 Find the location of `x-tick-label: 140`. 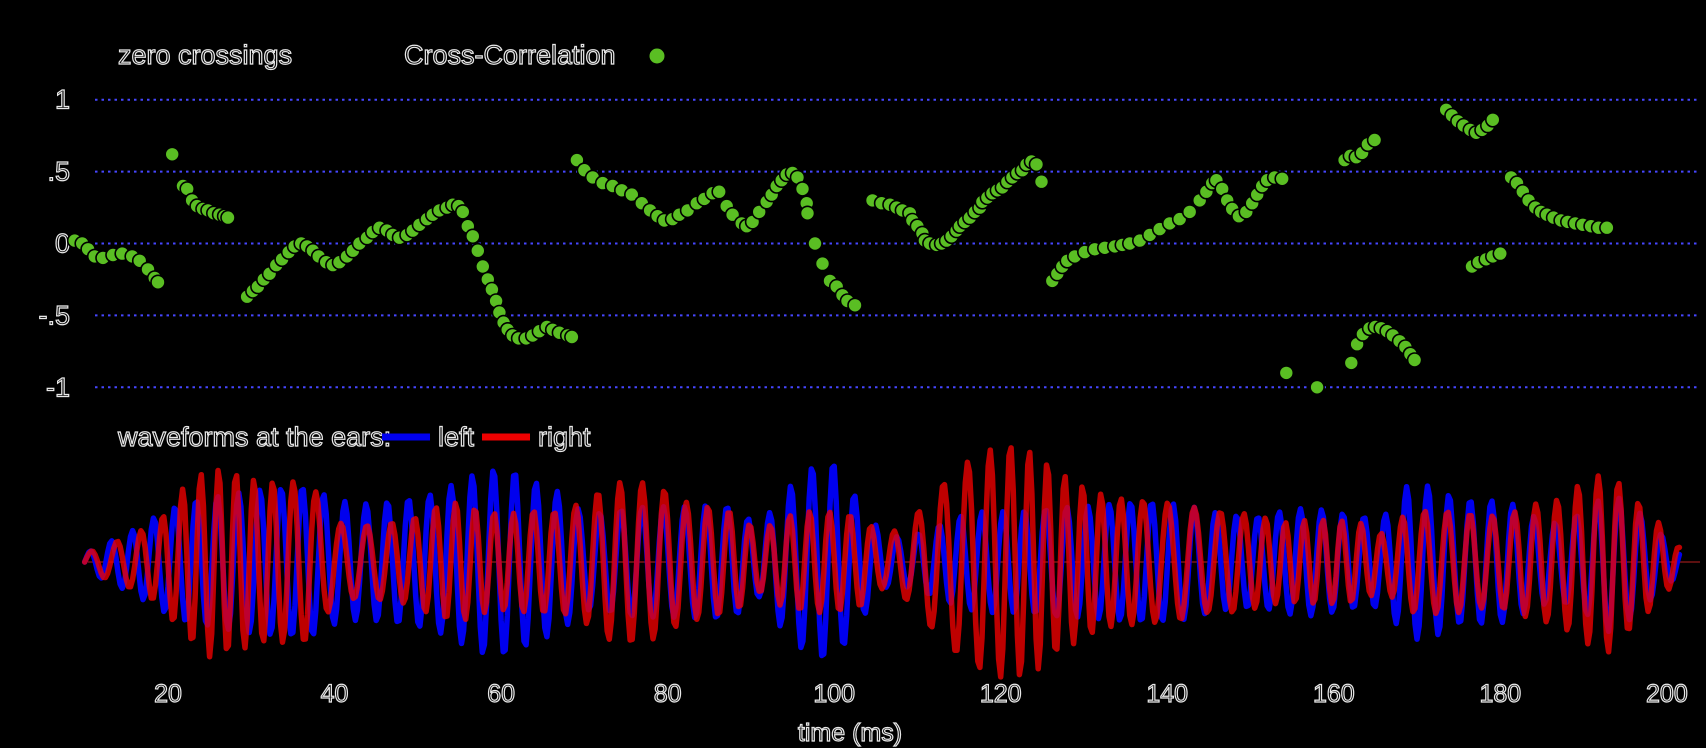

x-tick-label: 140 is located at coordinates (1167, 694).